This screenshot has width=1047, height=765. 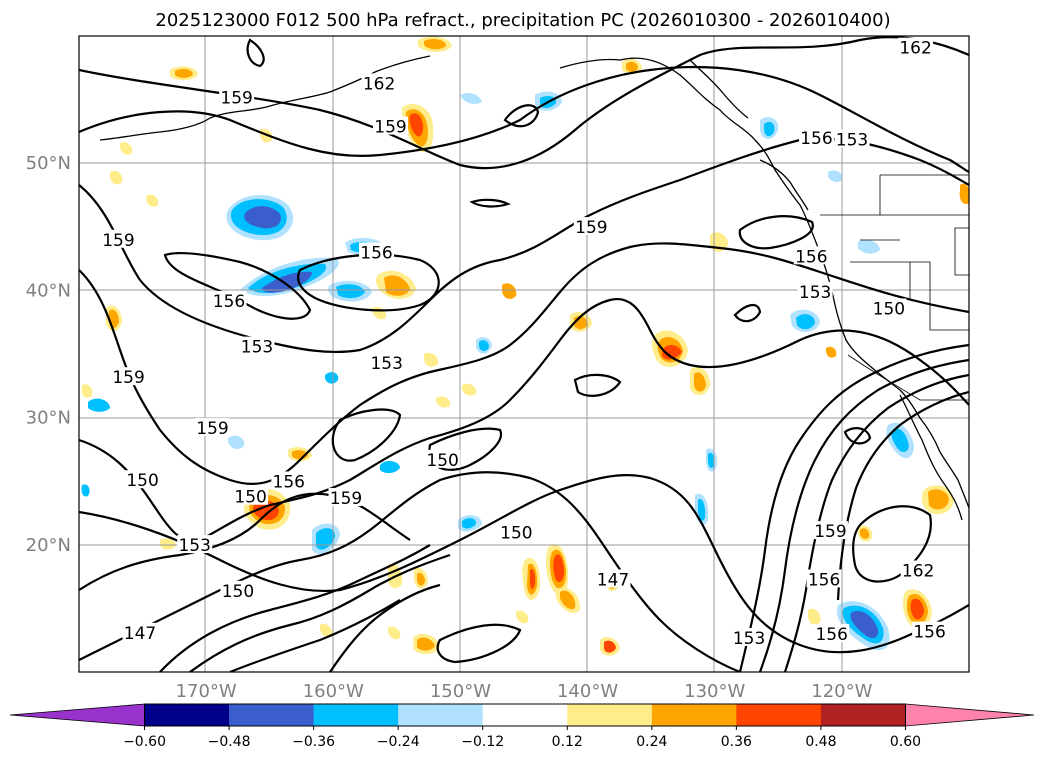 What do you see at coordinates (970, 715) in the screenshot?
I see `colorbar-extend-high` at bounding box center [970, 715].